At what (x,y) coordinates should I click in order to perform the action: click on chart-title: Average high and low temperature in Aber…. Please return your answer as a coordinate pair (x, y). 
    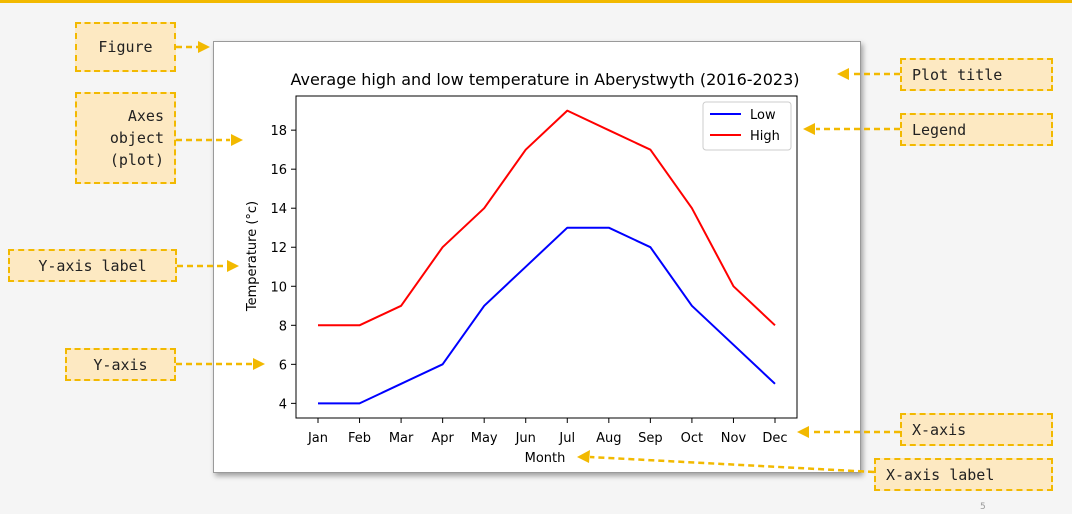
    Looking at the image, I should click on (544, 79).